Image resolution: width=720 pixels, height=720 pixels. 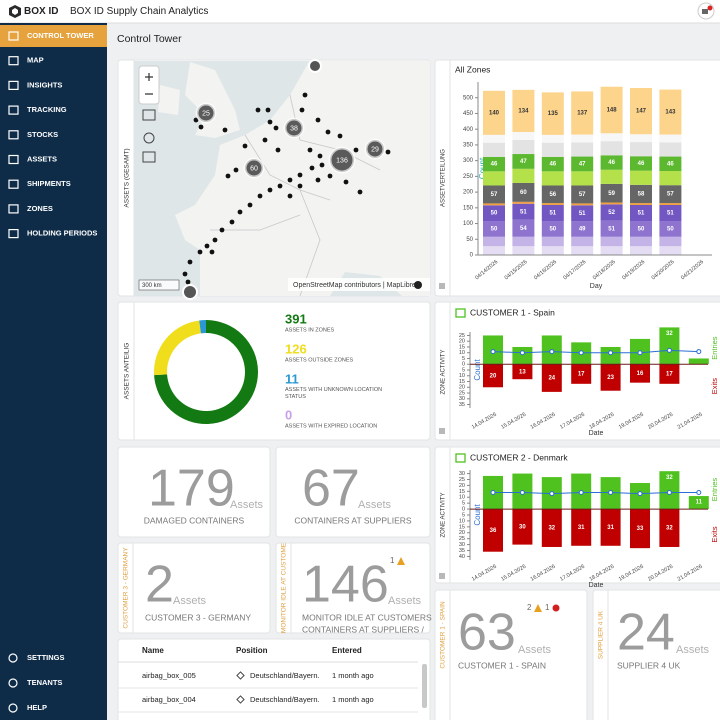 What do you see at coordinates (46, 657) in the screenshot?
I see `nav-item: SETTINGS` at bounding box center [46, 657].